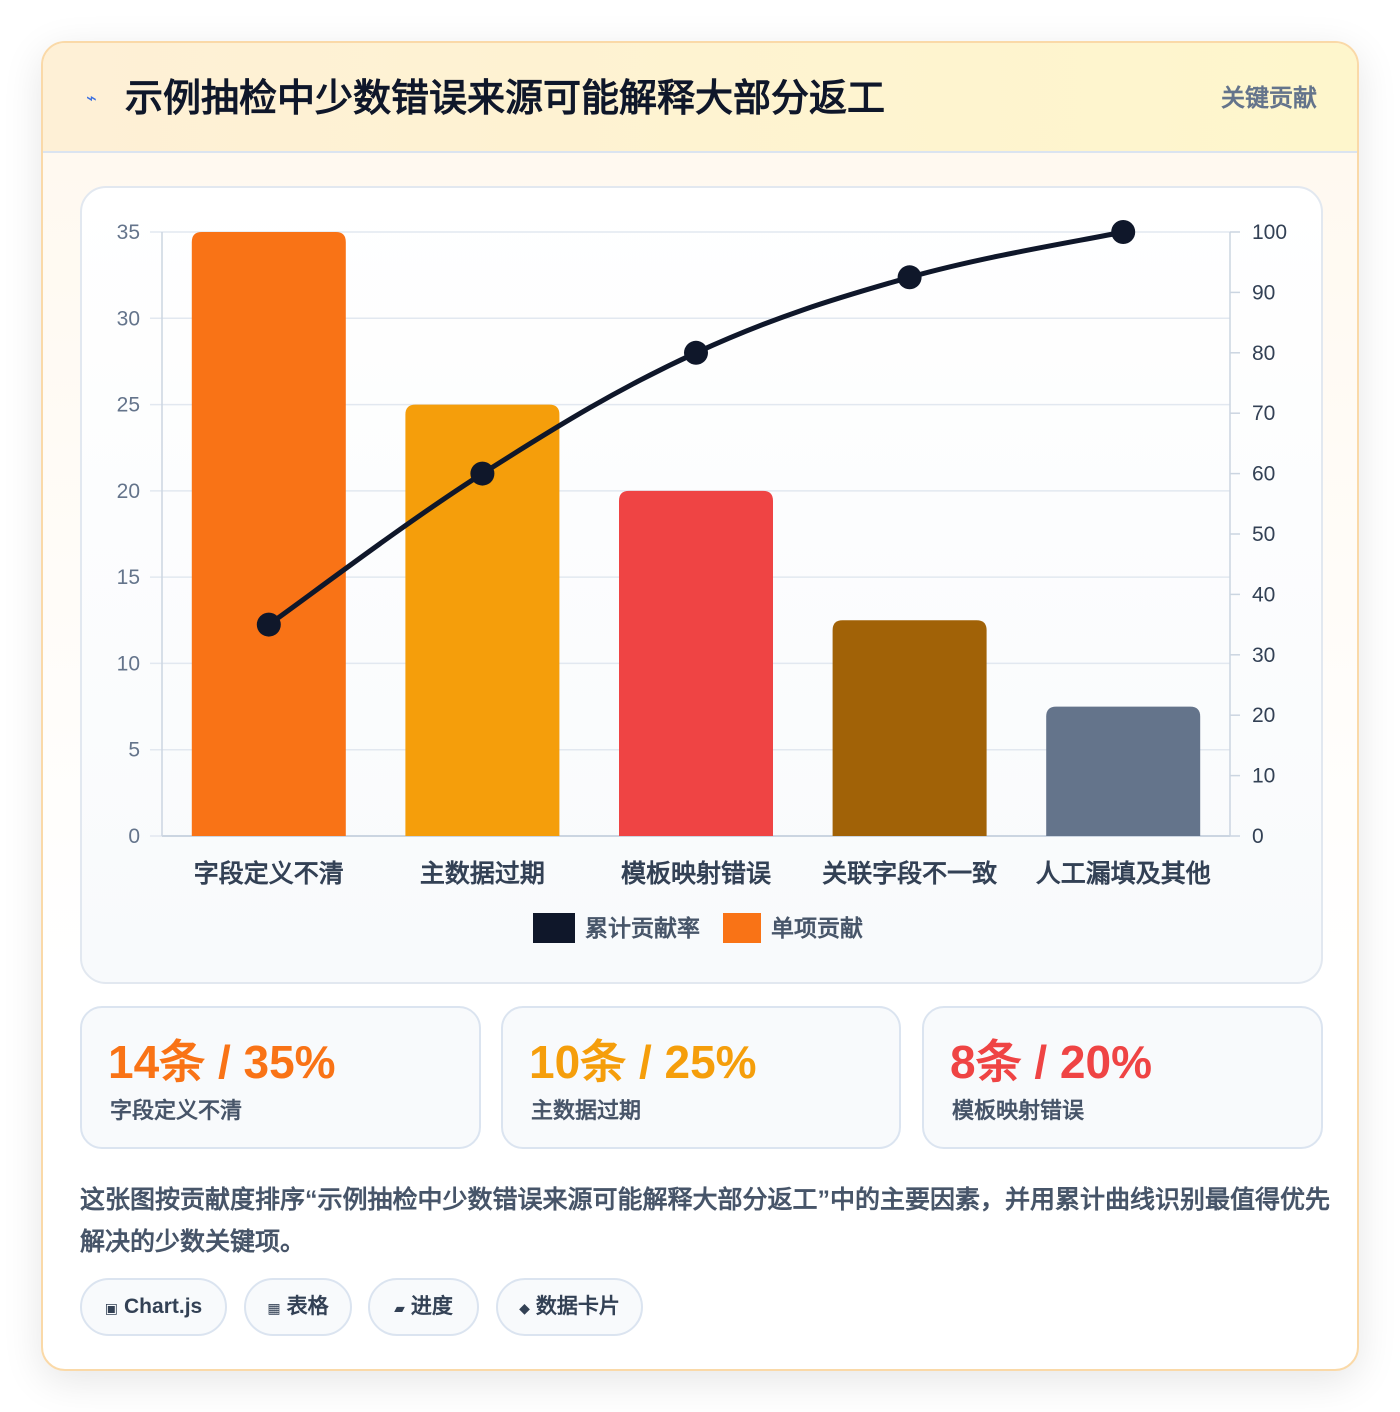 The width and height of the screenshot is (1400, 1412). What do you see at coordinates (307, 1306) in the screenshot?
I see `tag-label: 表格` at bounding box center [307, 1306].